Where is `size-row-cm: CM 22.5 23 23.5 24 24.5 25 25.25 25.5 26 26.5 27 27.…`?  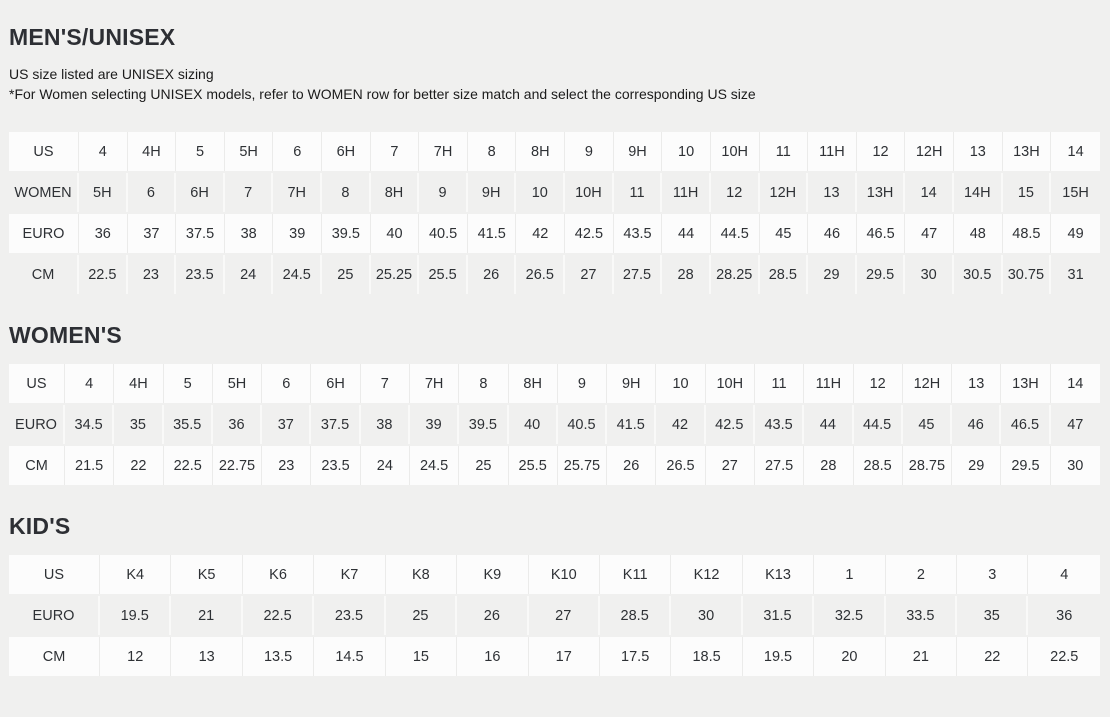 size-row-cm: CM 22.5 23 23.5 24 24.5 25 25.25 25.5 26 26.5 27 27.… is located at coordinates (554, 274).